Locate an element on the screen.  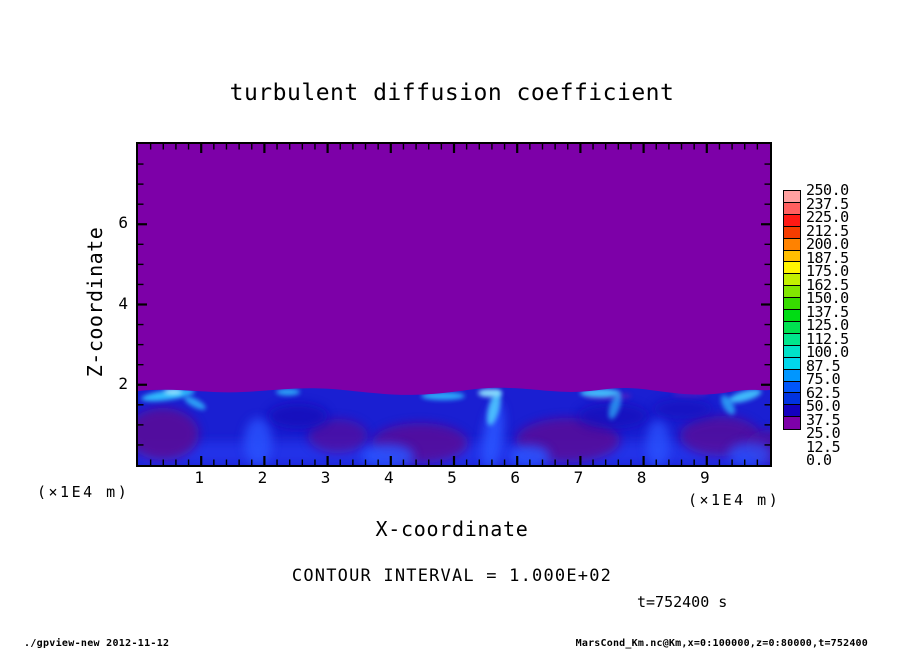
x-axis-title: X-coordinate is located at coordinates (452, 529).